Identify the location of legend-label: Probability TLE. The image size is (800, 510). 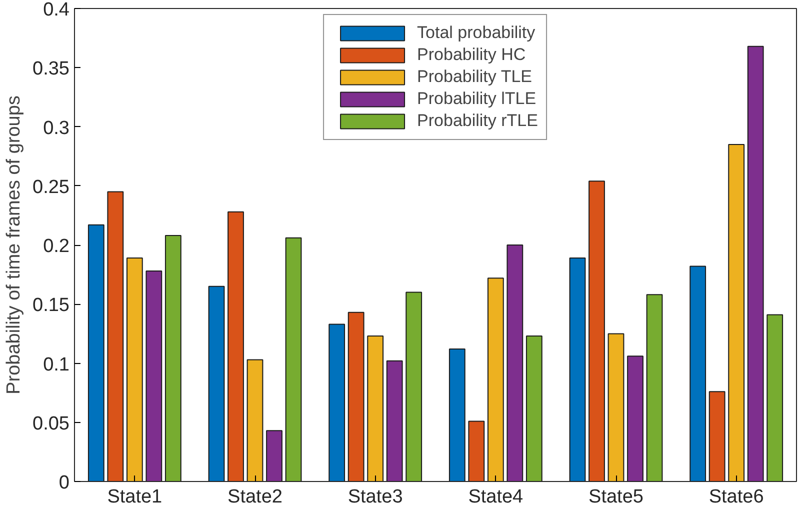
(474, 77).